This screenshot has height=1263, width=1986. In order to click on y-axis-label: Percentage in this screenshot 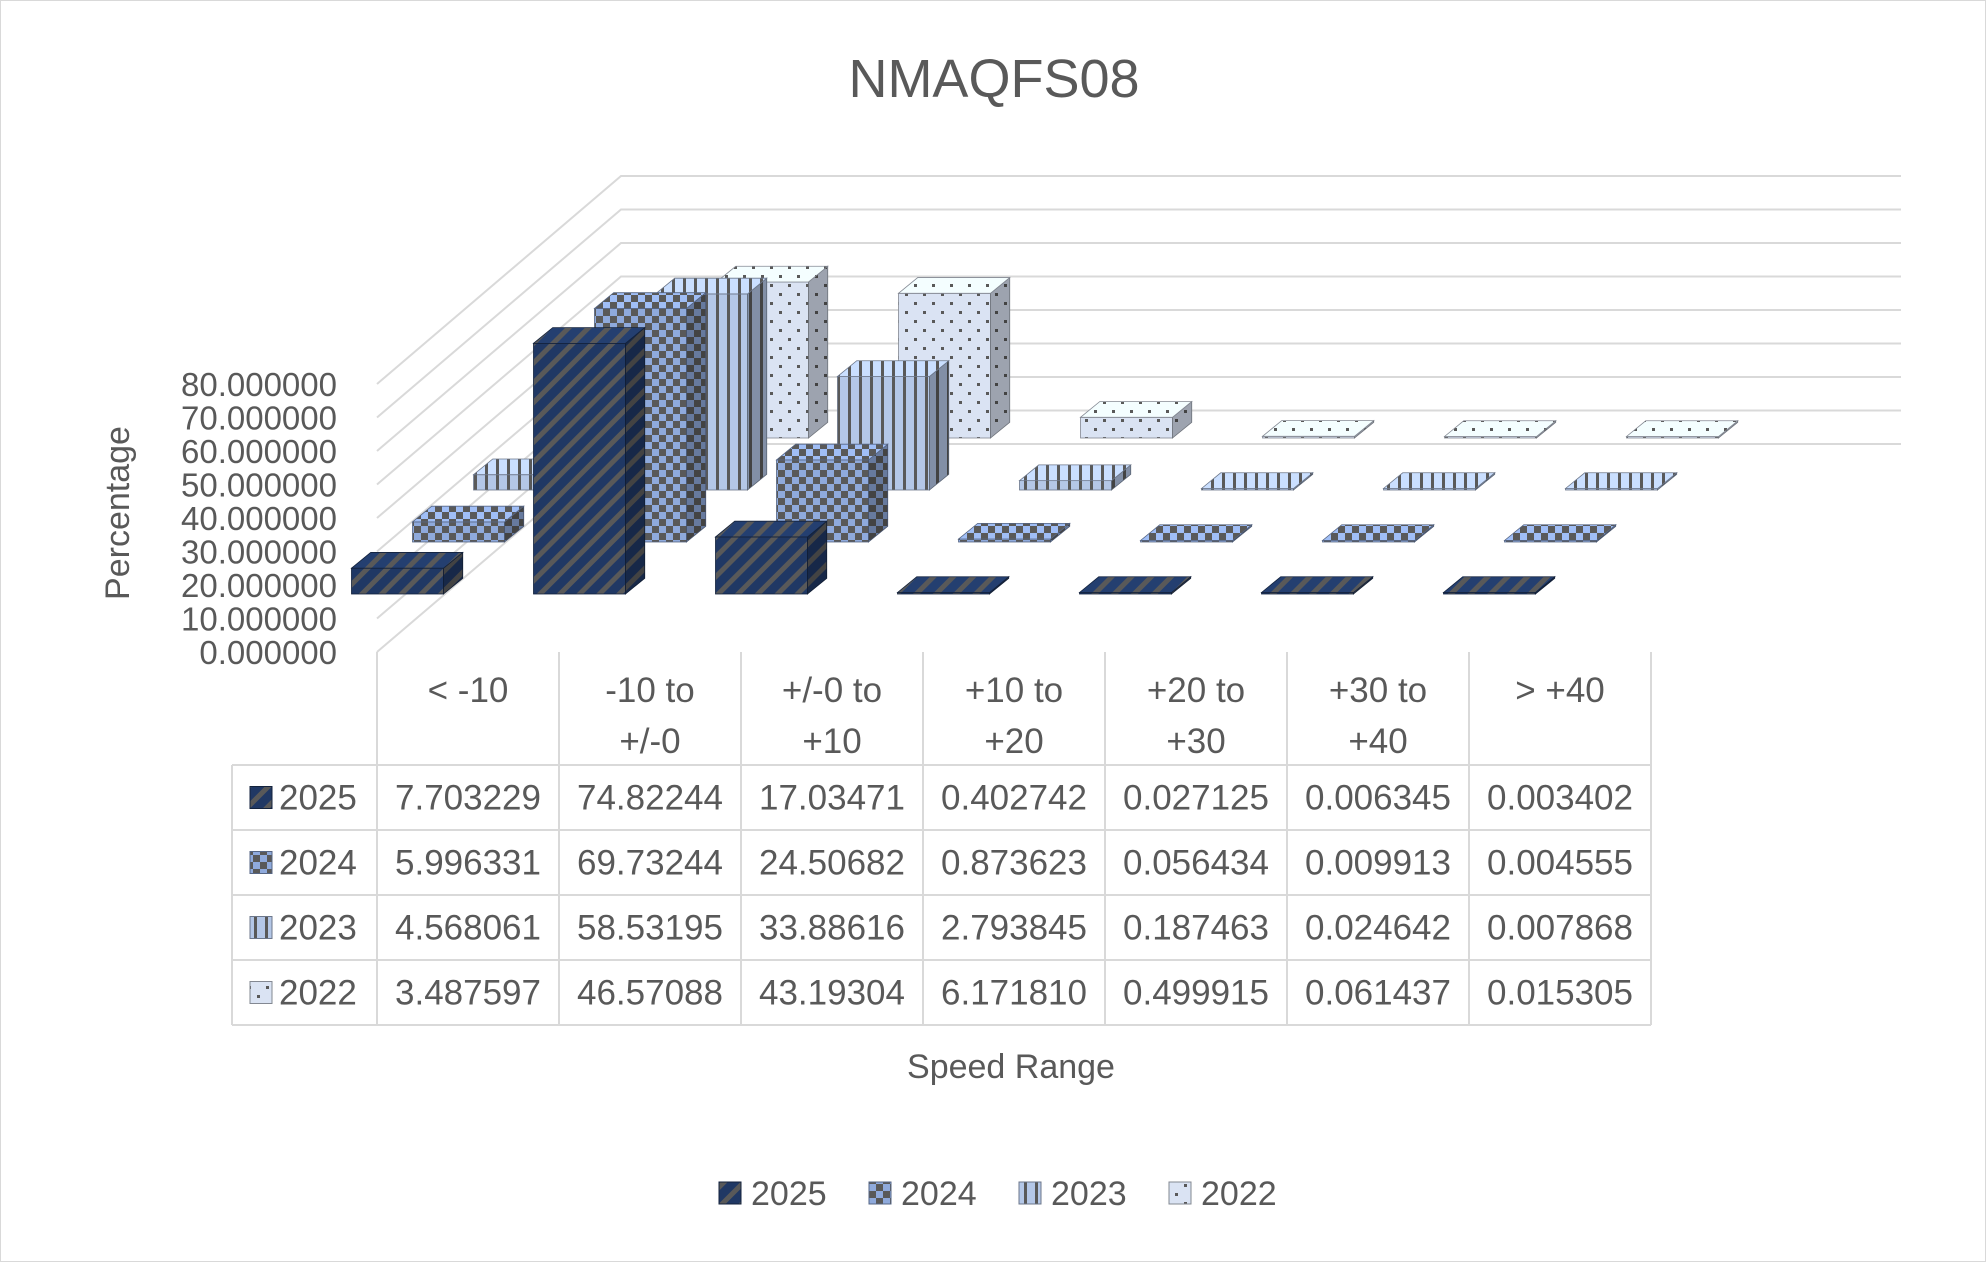, I will do `click(118, 513)`.